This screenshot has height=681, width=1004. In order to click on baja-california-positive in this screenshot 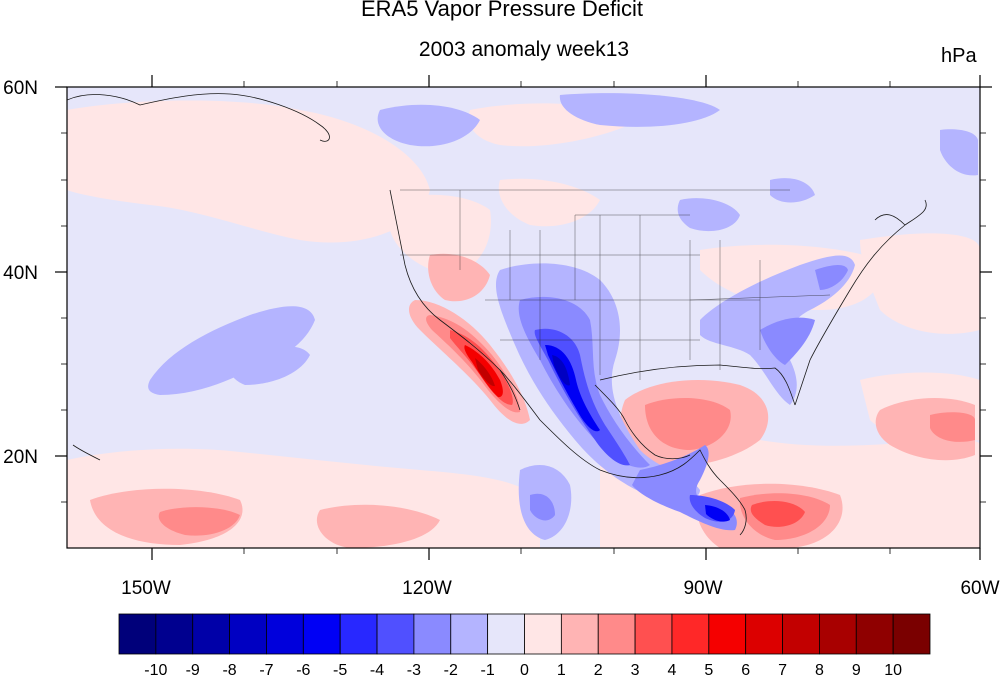, I will do `click(469, 362)`.